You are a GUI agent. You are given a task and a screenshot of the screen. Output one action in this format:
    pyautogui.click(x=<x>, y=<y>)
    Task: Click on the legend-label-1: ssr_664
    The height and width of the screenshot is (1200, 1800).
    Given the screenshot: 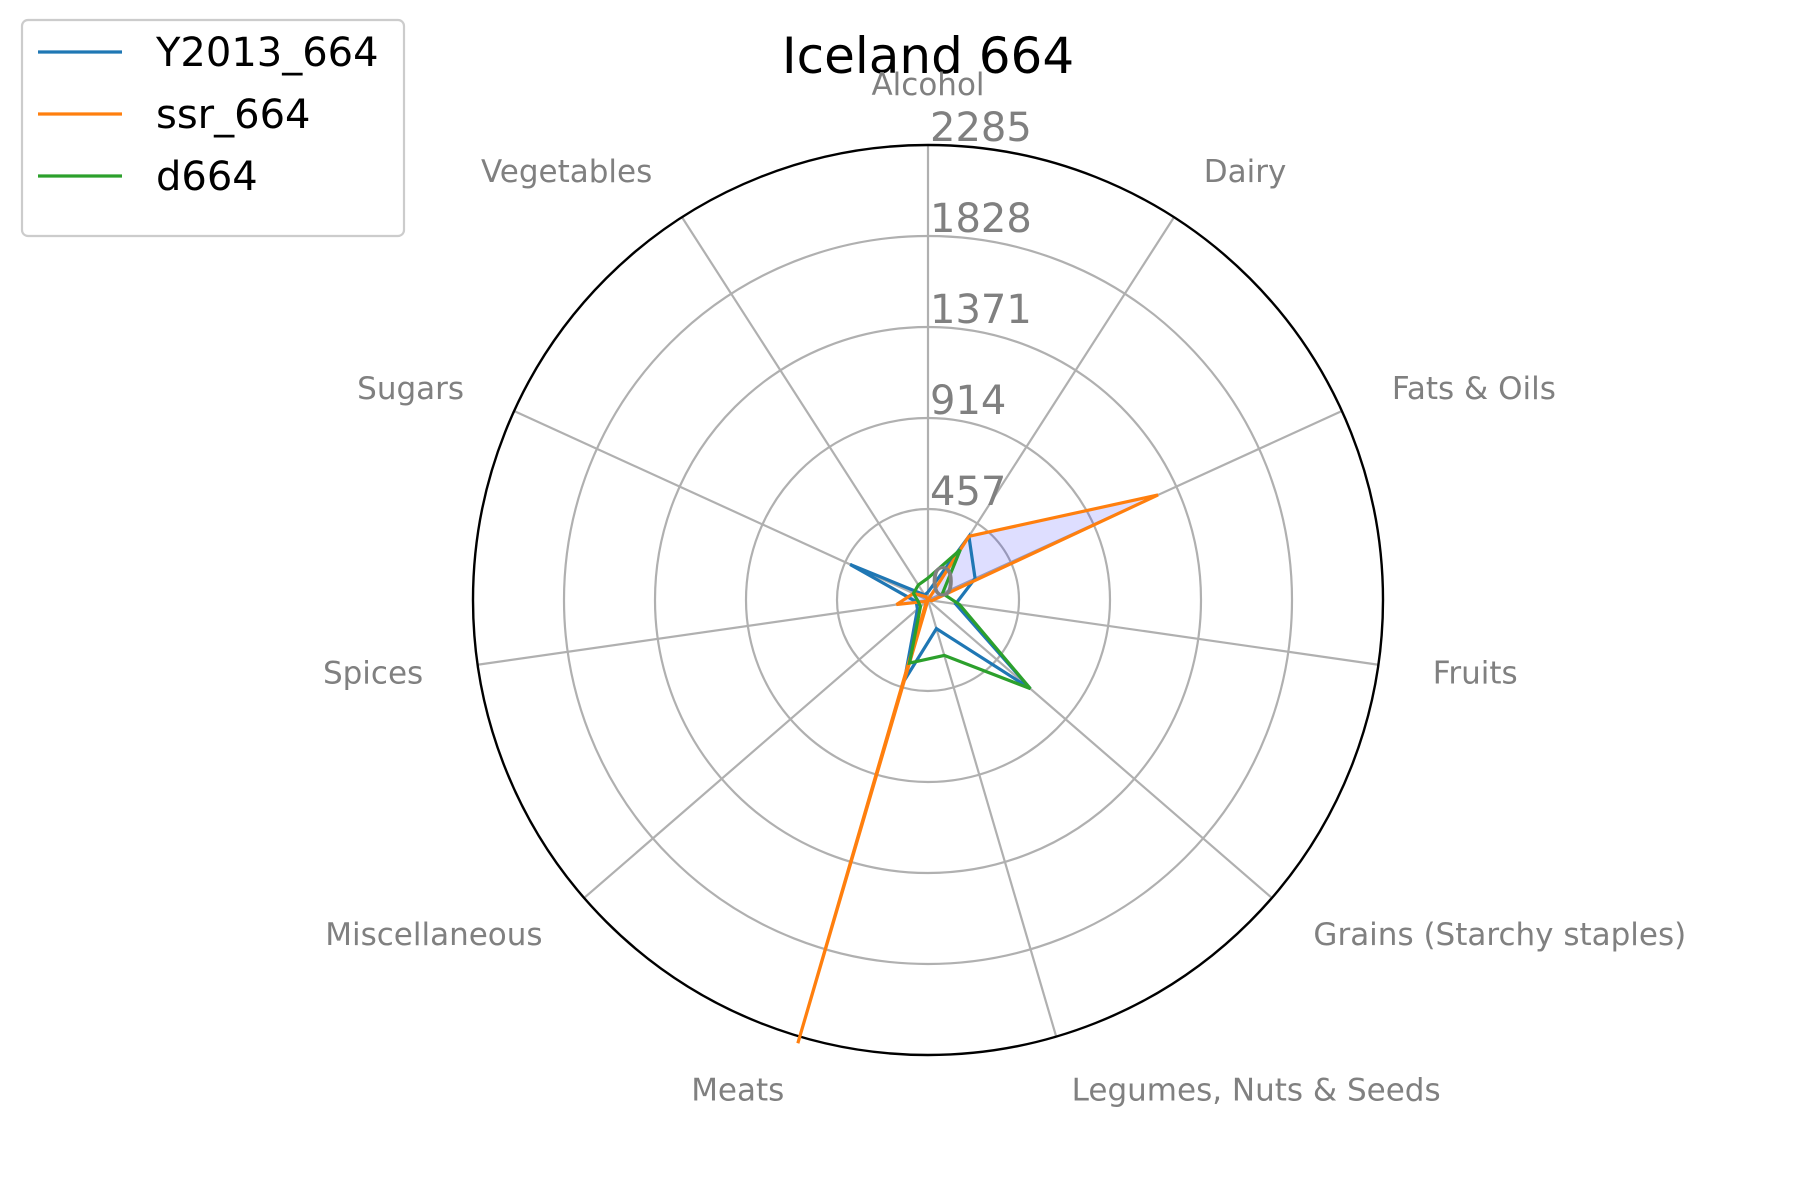 What is the action you would take?
    pyautogui.click(x=233, y=115)
    